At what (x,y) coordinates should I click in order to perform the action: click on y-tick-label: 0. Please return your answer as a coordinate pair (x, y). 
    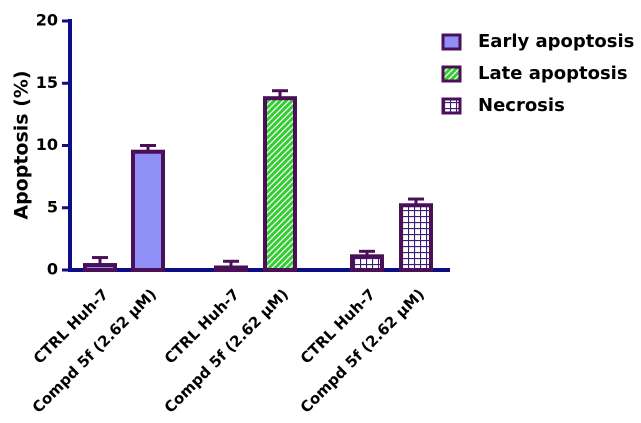
    Looking at the image, I should click on (52, 269).